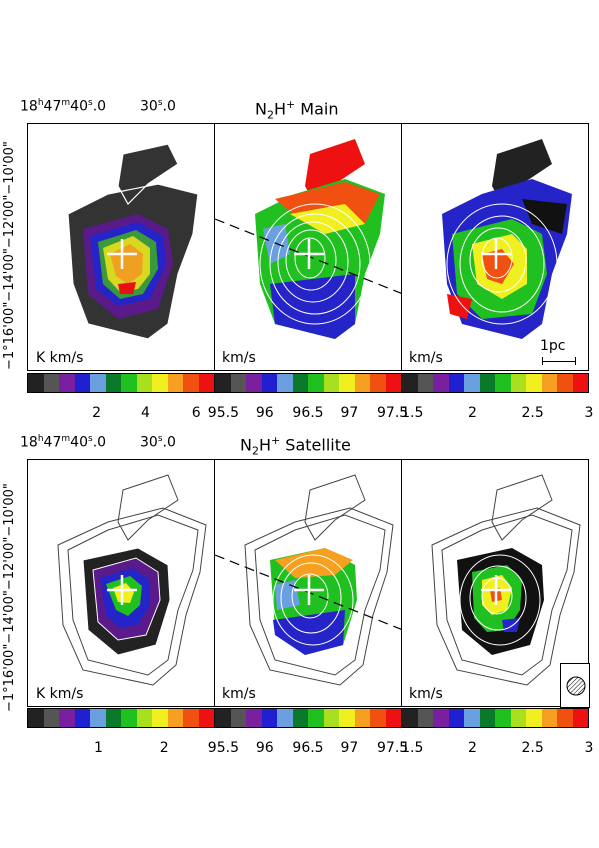 Image resolution: width=599 pixels, height=848 pixels. I want to click on cbar-ticks-top-2: 95.5 96 96.5 97 97.5, so click(308, 415).